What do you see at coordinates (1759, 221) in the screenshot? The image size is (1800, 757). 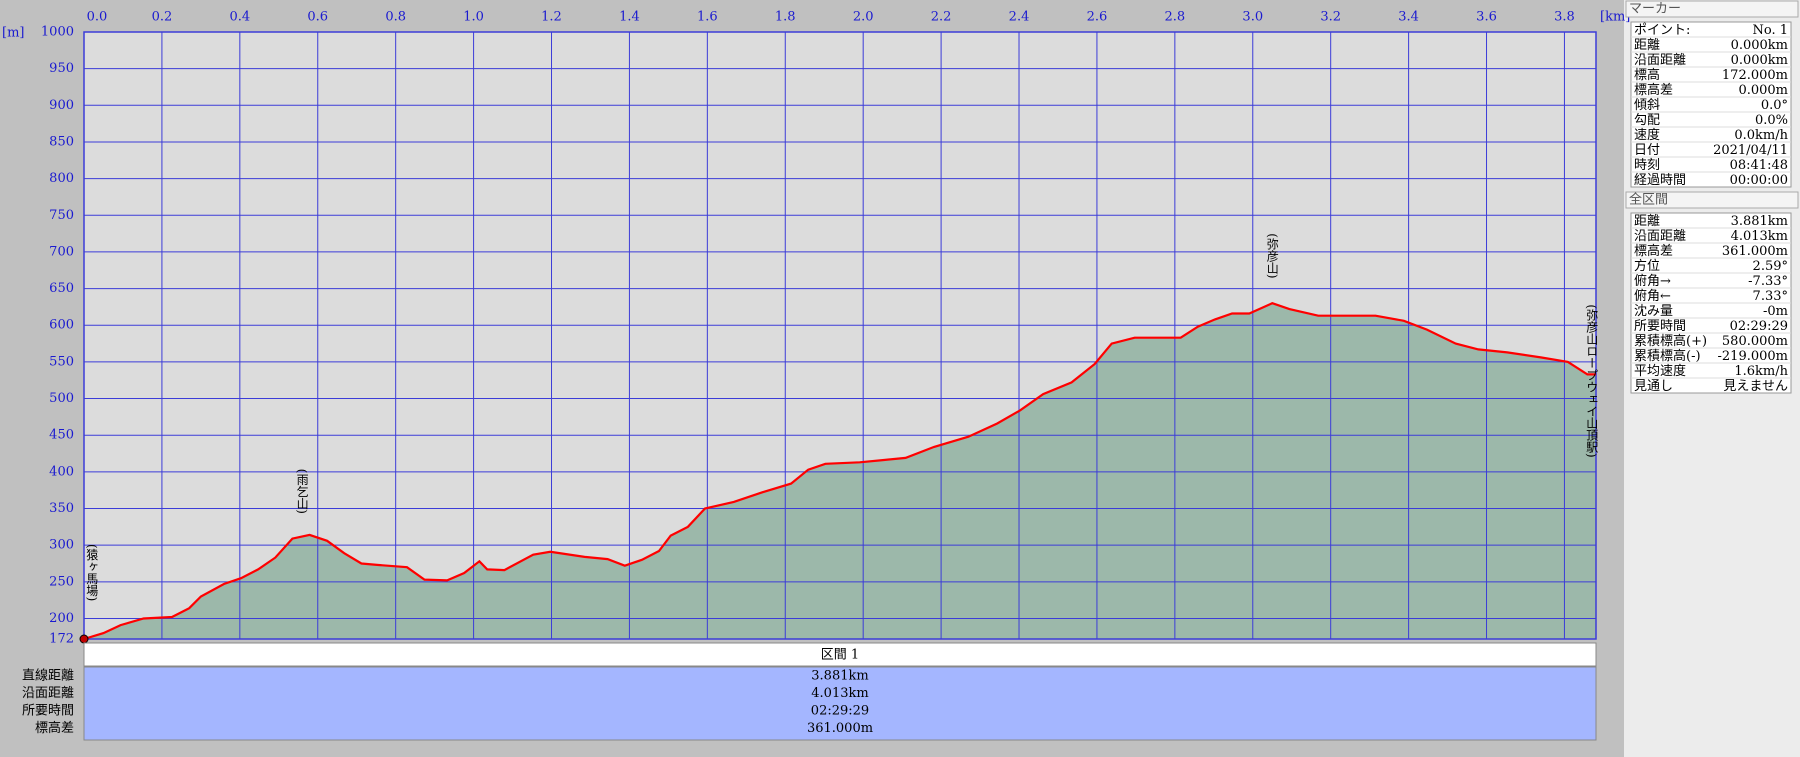 I see `panel-row-value: 3.881km` at bounding box center [1759, 221].